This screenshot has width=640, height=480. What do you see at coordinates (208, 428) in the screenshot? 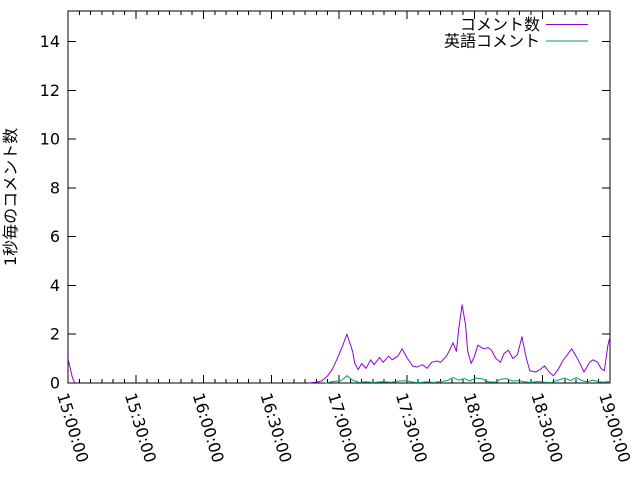
I see `x-tick-label: 16:00:00` at bounding box center [208, 428].